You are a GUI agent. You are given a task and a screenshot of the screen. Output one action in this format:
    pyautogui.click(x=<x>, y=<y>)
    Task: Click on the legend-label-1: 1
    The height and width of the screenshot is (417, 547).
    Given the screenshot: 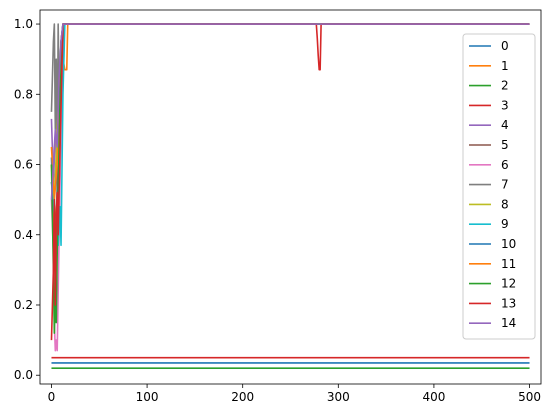 What is the action you would take?
    pyautogui.click(x=505, y=66)
    